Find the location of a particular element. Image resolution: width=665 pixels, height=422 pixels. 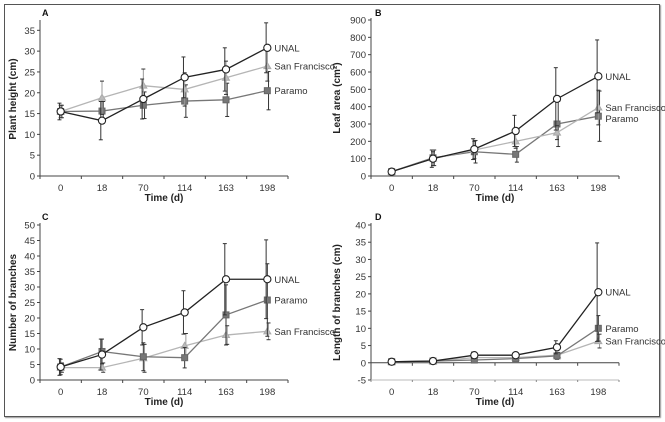

series-paramo is located at coordinates (164, 96).